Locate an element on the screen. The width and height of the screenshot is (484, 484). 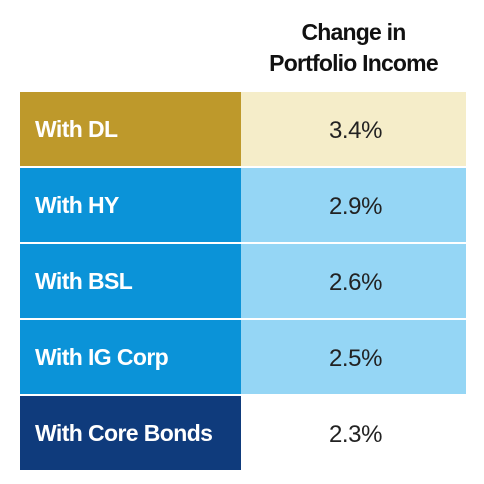
table-row: With DL 3.4% is located at coordinates (243, 129).